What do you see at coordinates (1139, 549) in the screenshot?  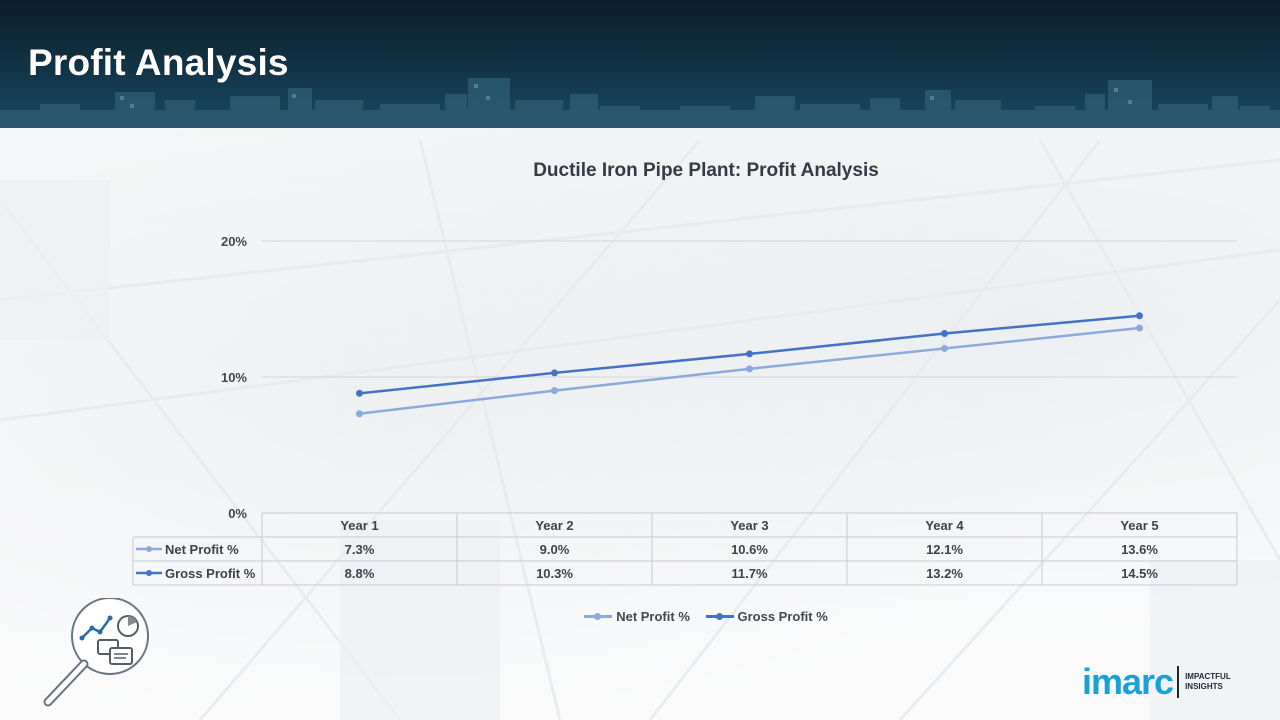 I see `data-label: 13.6%` at bounding box center [1139, 549].